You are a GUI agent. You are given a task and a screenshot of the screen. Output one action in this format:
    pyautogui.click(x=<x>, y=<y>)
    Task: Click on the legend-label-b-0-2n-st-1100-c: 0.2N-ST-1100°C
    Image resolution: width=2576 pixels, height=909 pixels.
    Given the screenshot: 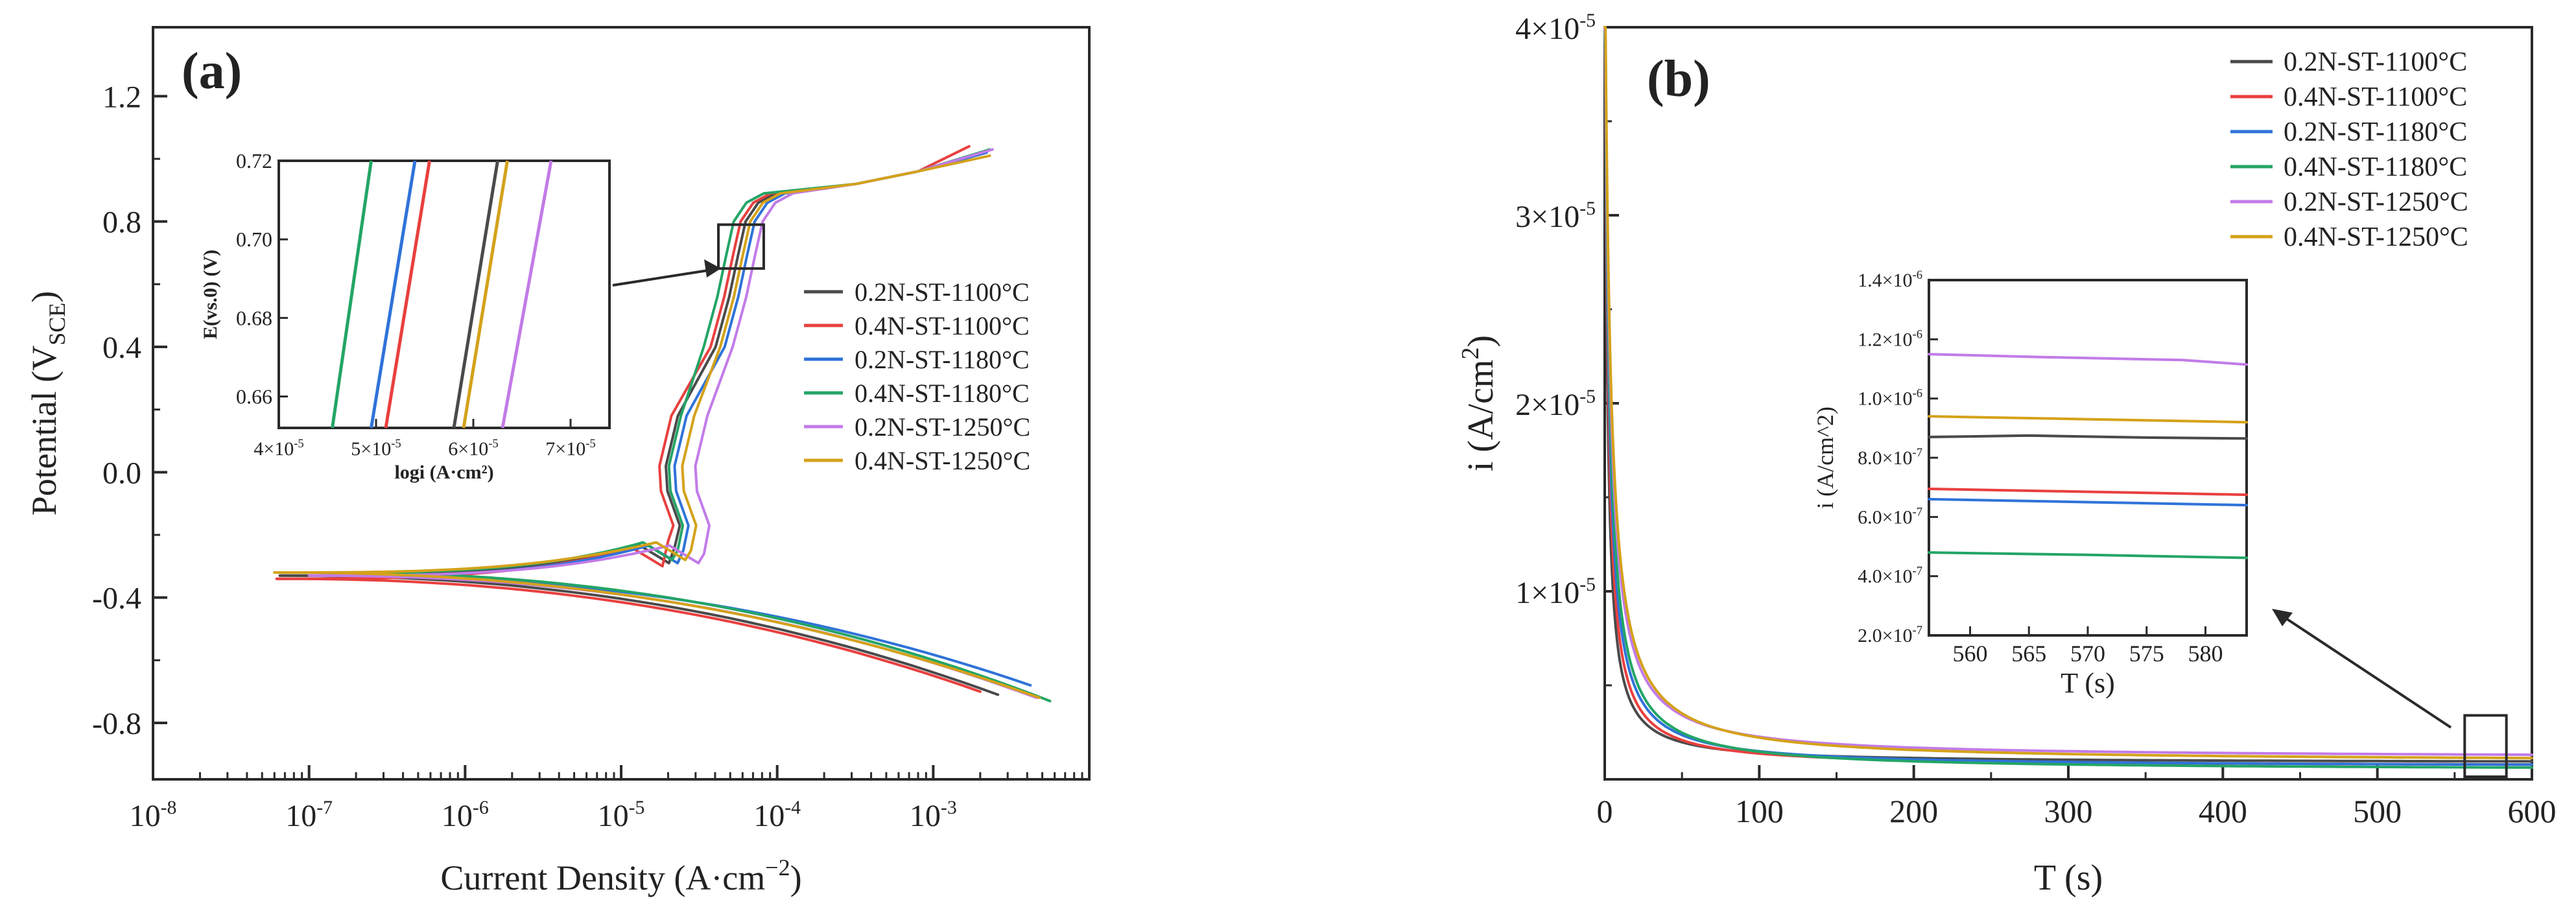 What is the action you would take?
    pyautogui.click(x=2375, y=62)
    